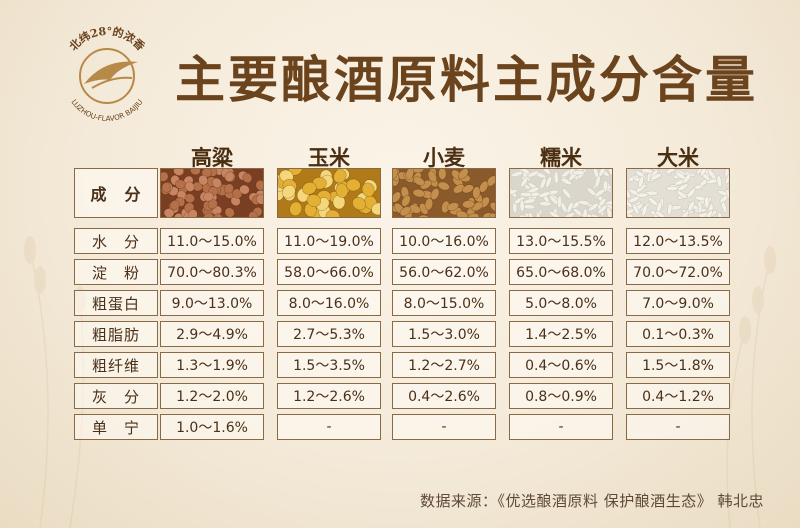 The width and height of the screenshot is (800, 528). What do you see at coordinates (444, 396) in the screenshot?
I see `value-cell: 0.4～2.6%` at bounding box center [444, 396].